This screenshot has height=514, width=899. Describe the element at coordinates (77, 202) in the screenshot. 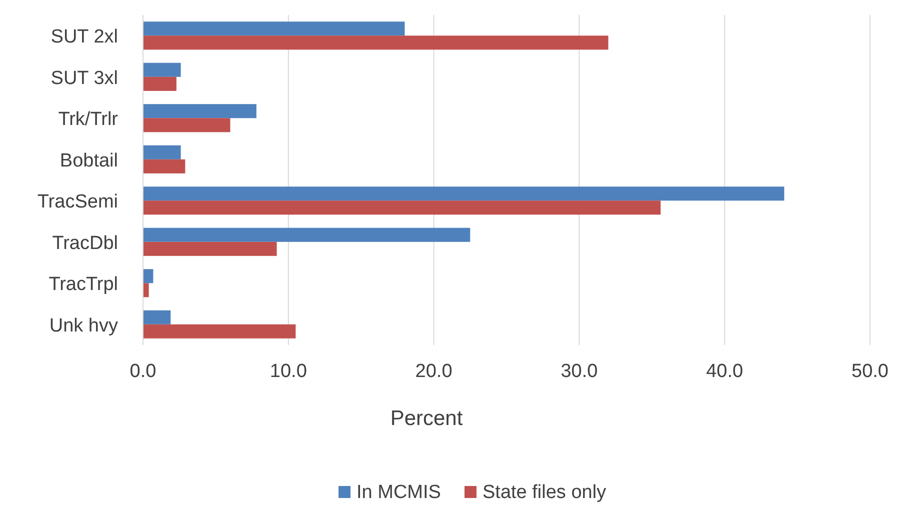

I see `y-tick-label: TracSemi` at that location.